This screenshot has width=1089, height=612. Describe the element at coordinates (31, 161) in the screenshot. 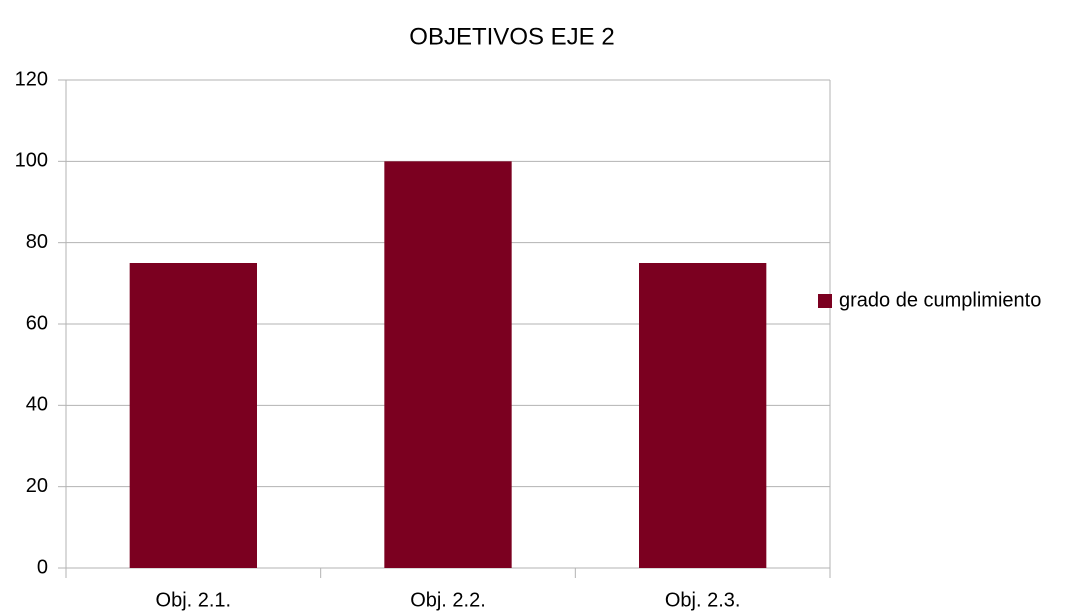

I see `y-tick-label: 100` at that location.